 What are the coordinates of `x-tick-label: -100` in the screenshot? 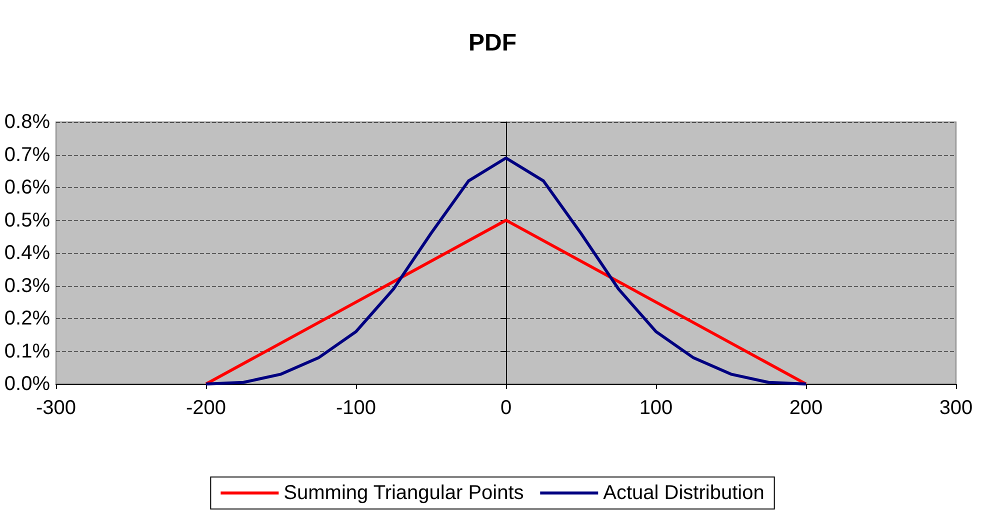 It's located at (356, 408).